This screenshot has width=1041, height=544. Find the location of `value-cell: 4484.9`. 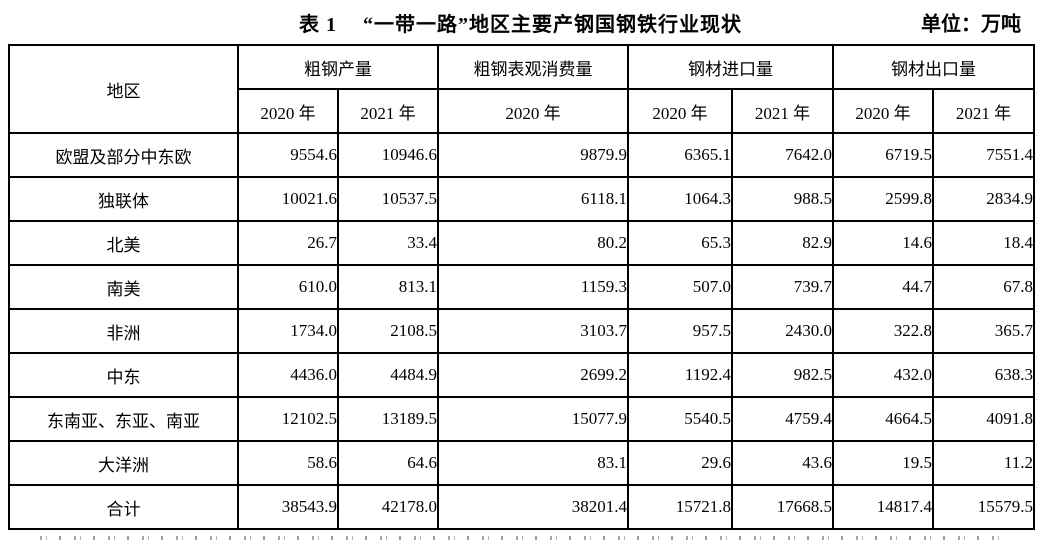

value-cell: 4484.9 is located at coordinates (388, 375).